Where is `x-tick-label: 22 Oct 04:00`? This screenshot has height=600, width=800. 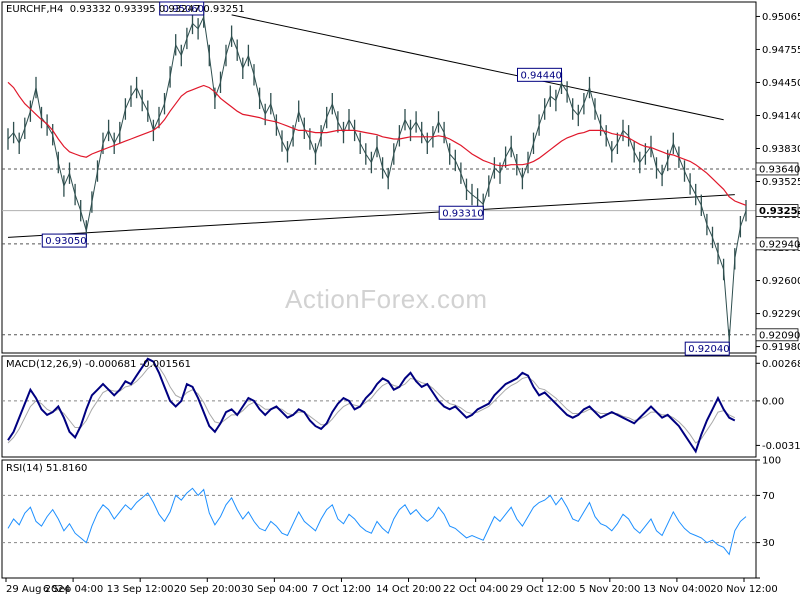 x-tick-label: 22 Oct 04:00 is located at coordinates (475, 589).